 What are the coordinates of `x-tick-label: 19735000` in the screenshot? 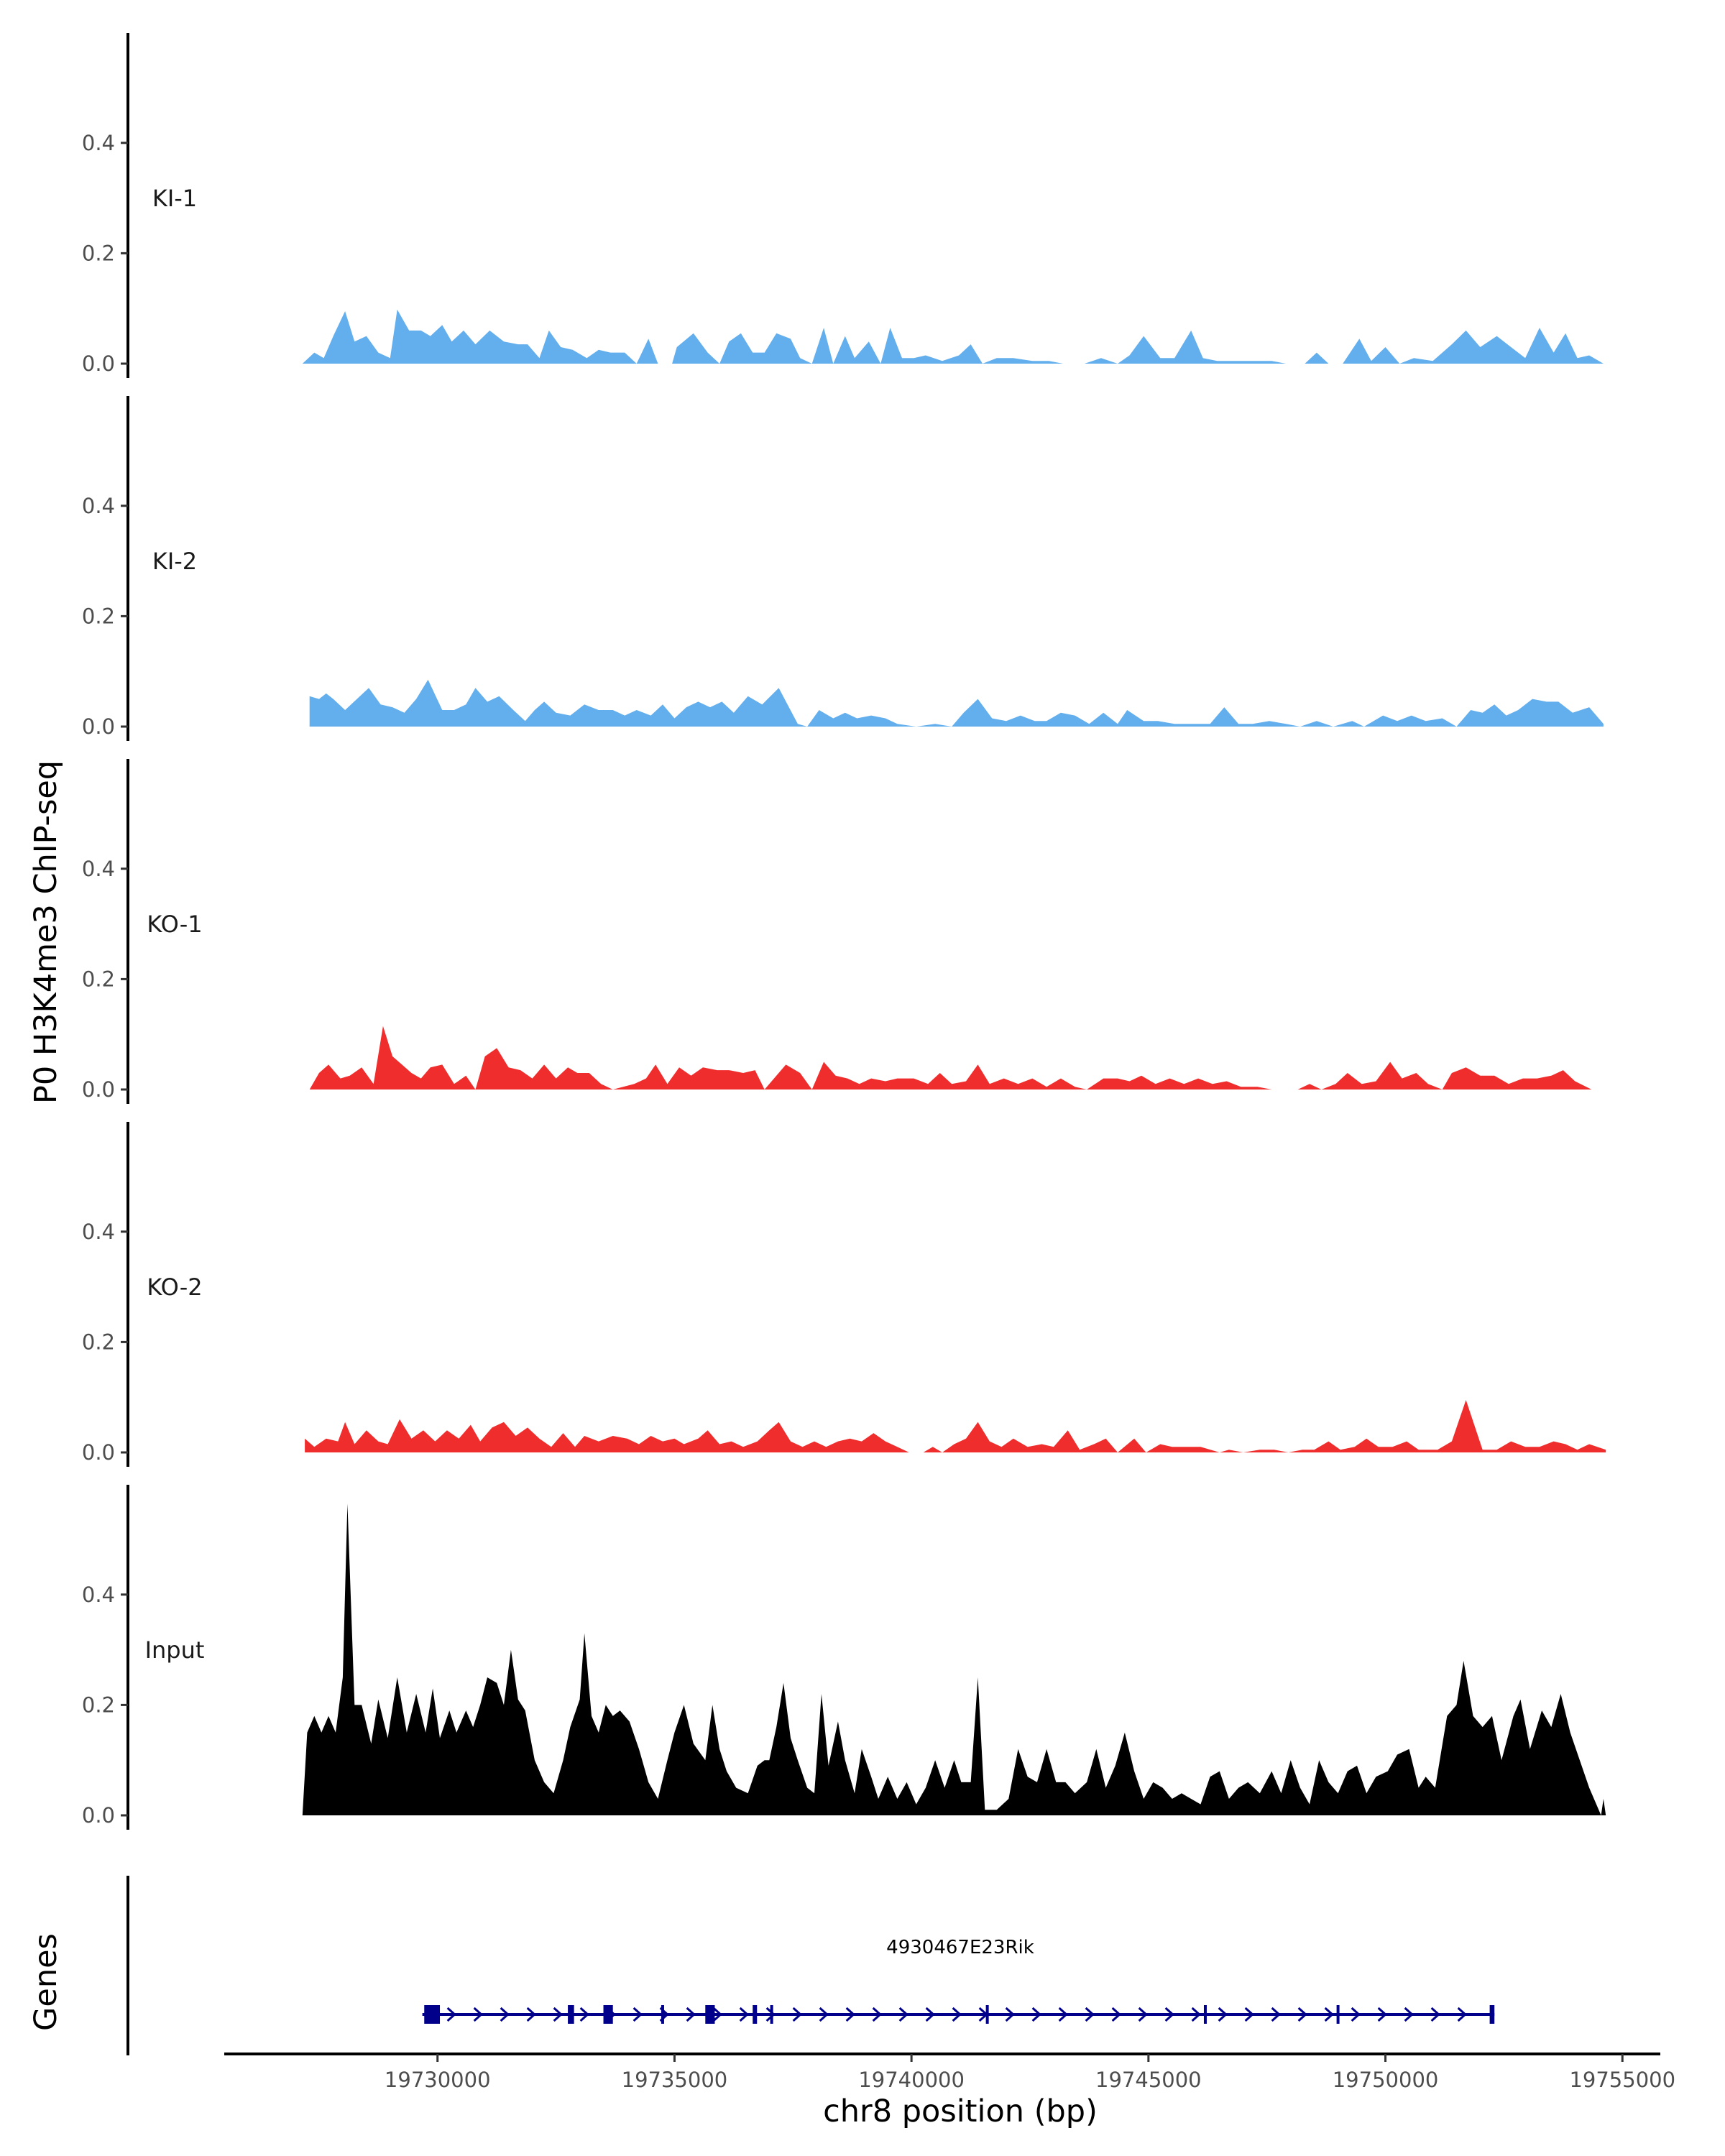 It's located at (675, 2080).